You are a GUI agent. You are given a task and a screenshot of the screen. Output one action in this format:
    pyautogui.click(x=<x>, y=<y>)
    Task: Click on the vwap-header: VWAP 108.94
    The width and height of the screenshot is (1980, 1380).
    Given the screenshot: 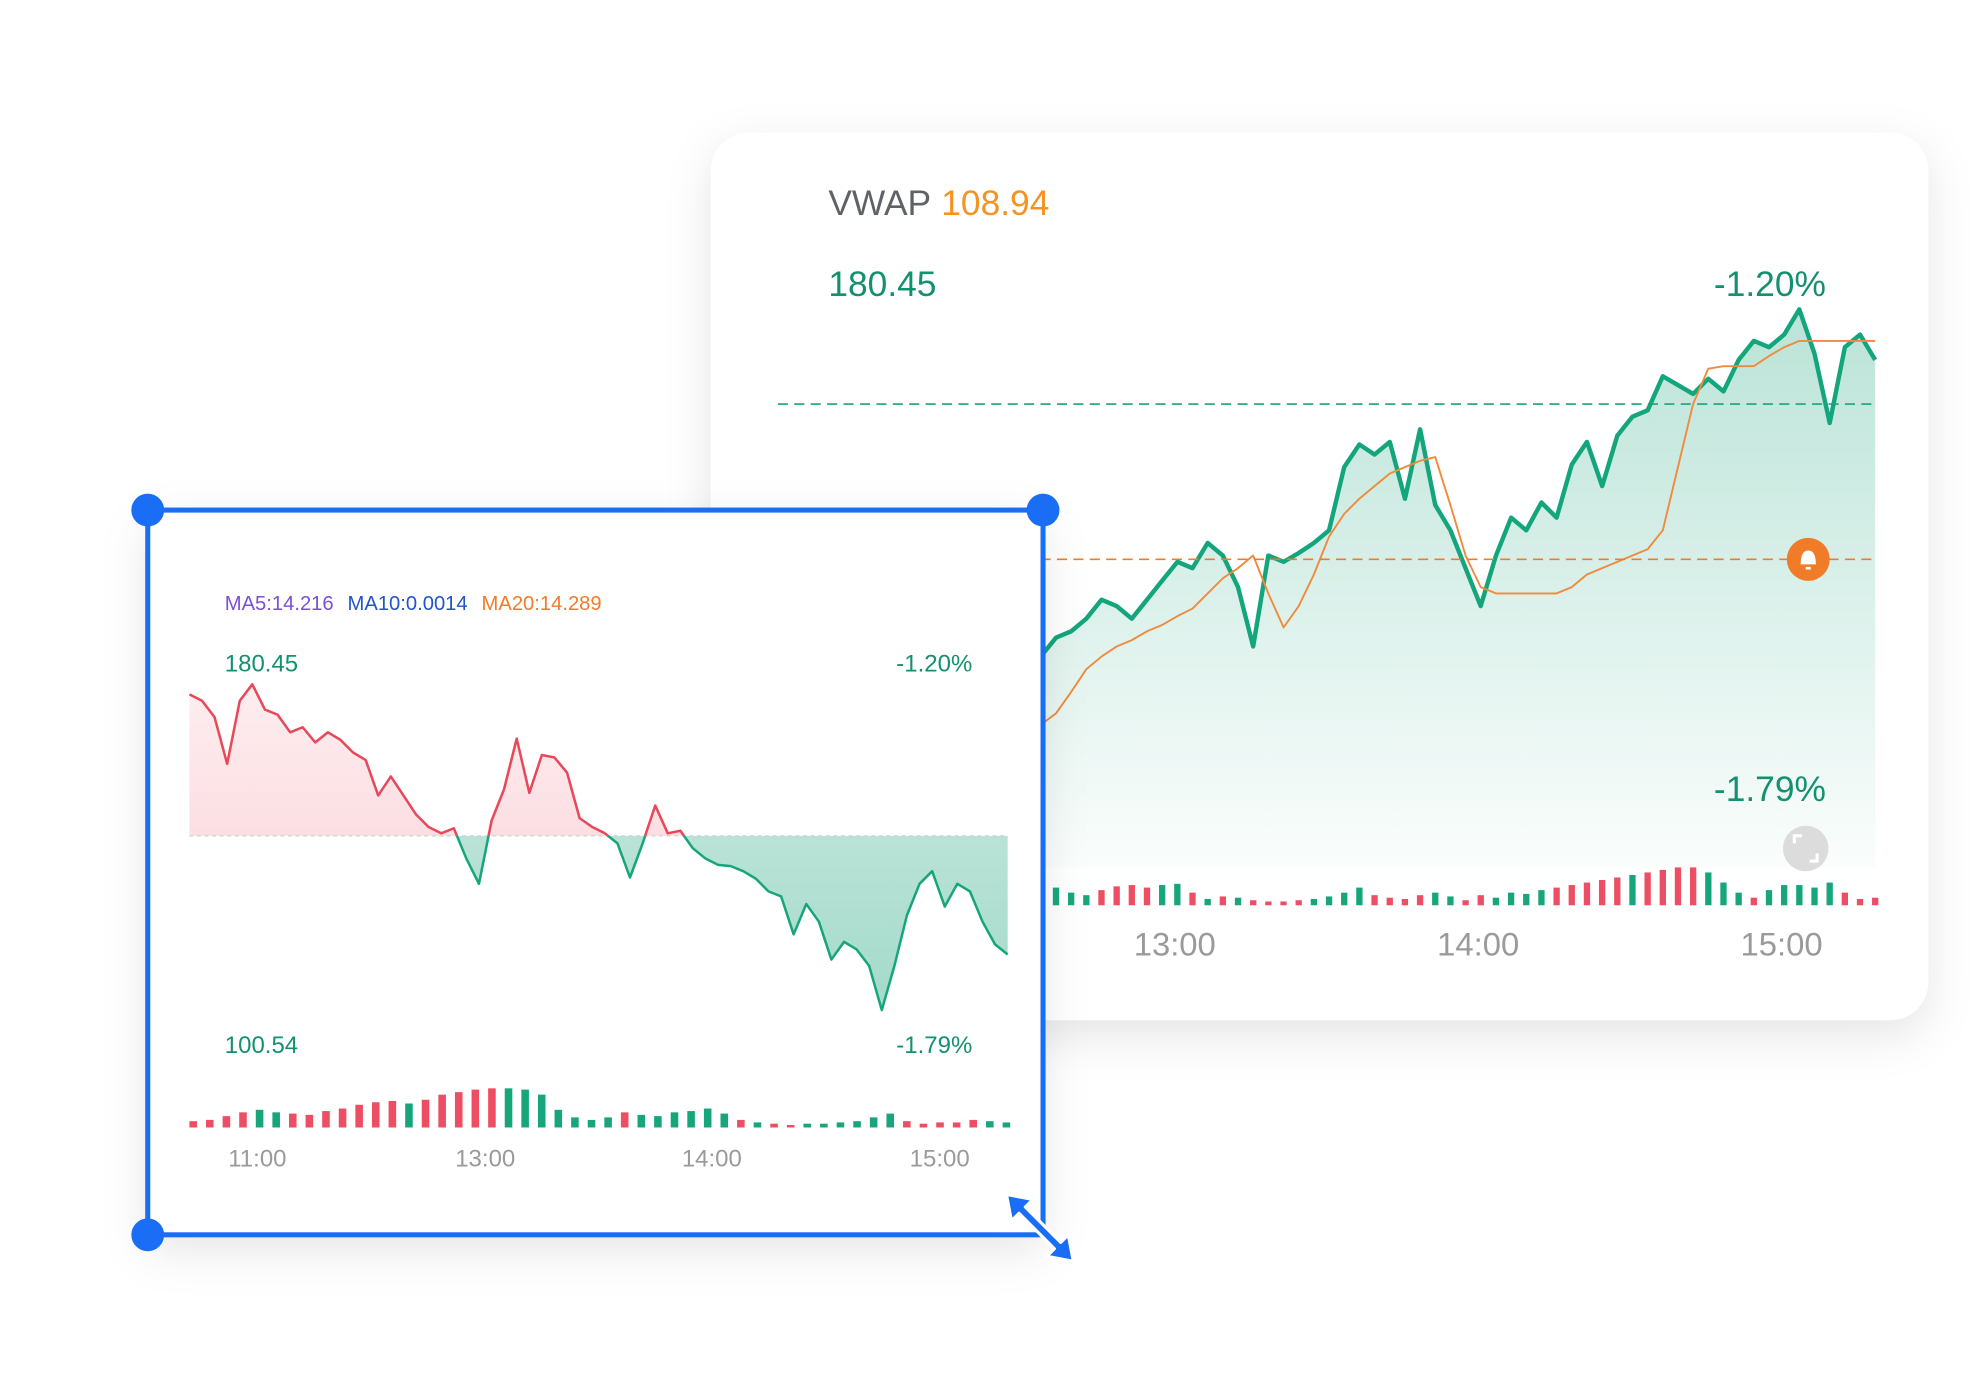 What is the action you would take?
    pyautogui.click(x=938, y=203)
    